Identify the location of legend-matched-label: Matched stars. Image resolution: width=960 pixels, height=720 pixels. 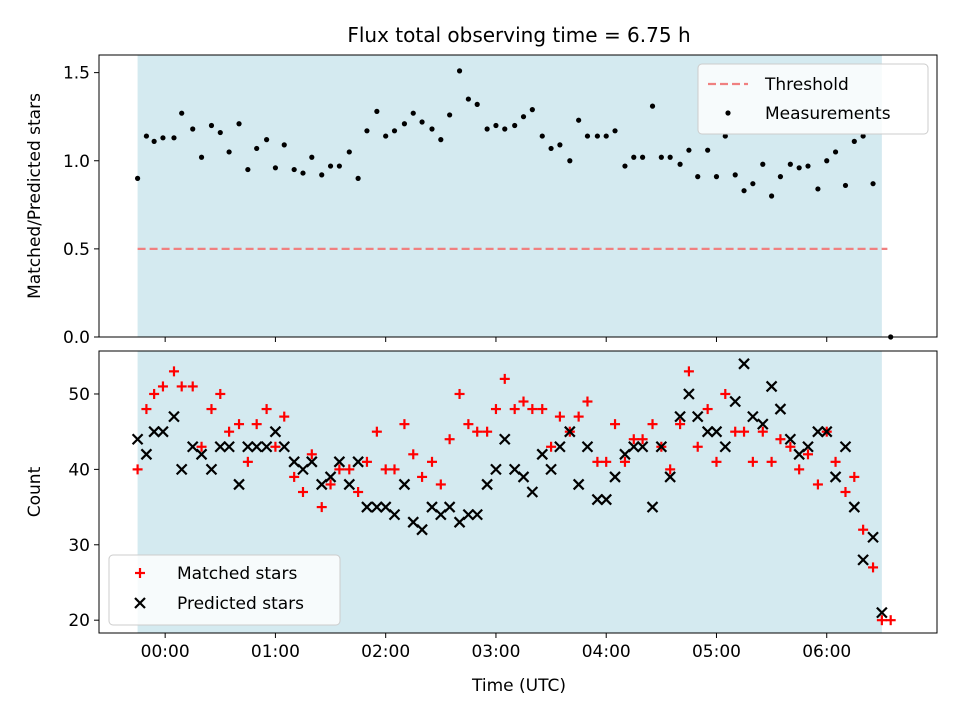
(237, 574).